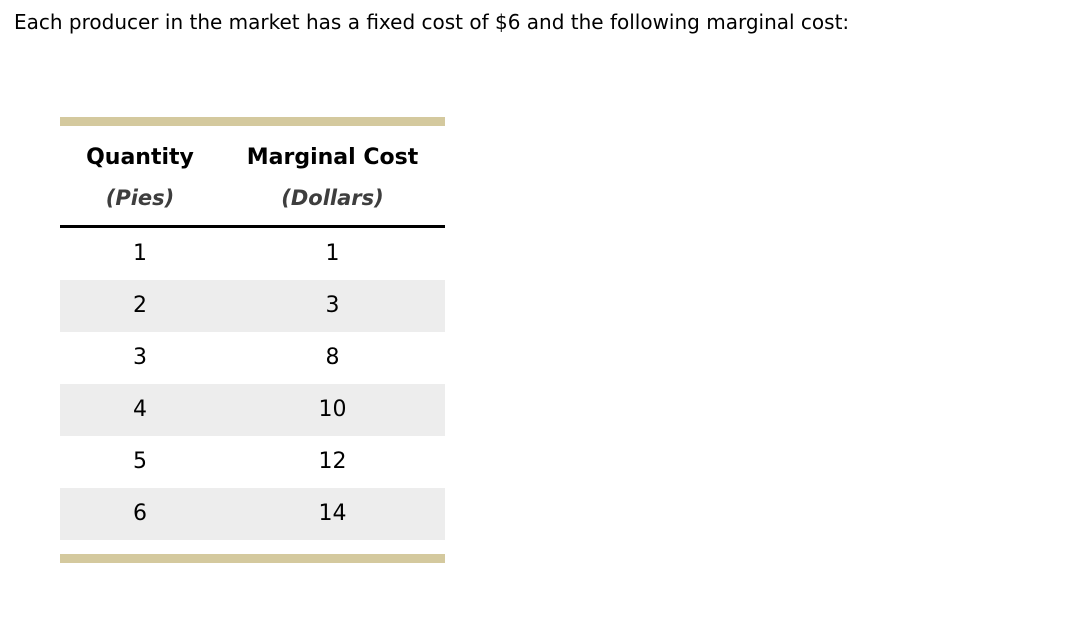 The height and width of the screenshot is (626, 1074). Describe the element at coordinates (332, 462) in the screenshot. I see `marginal-cost-cell: 12` at that location.